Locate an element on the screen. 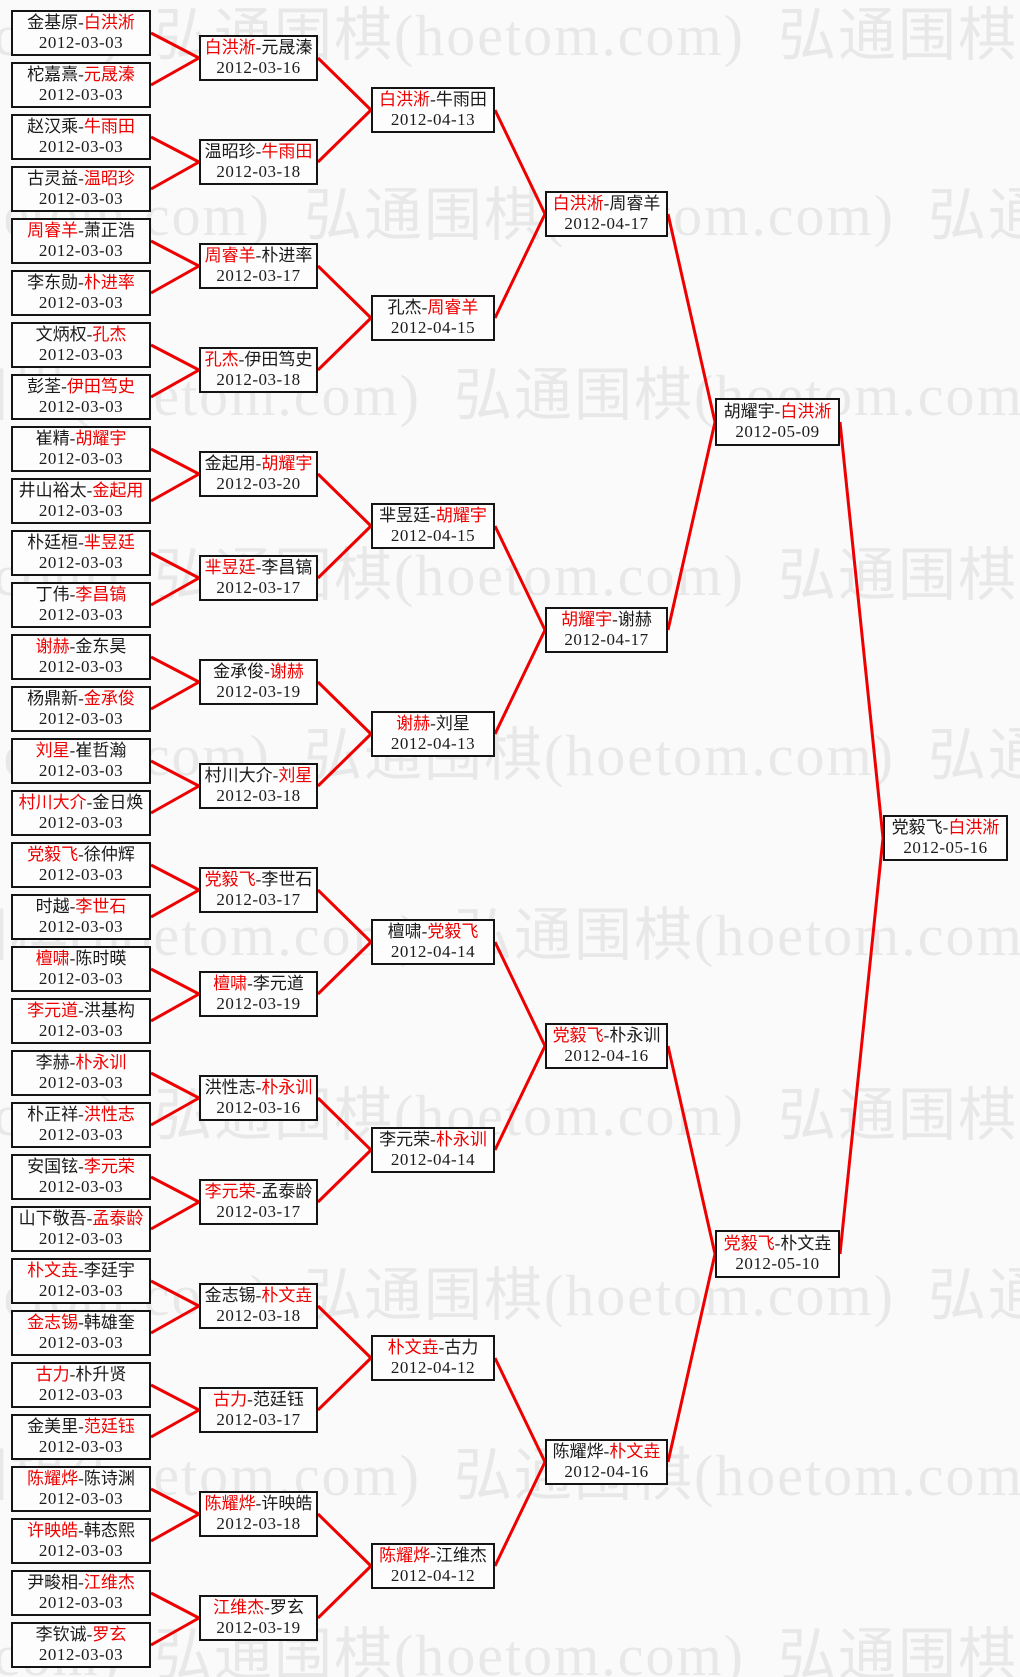  match-round-of-32-2: 温昭珍-牛雨田 2012-03-18 is located at coordinates (258, 162).